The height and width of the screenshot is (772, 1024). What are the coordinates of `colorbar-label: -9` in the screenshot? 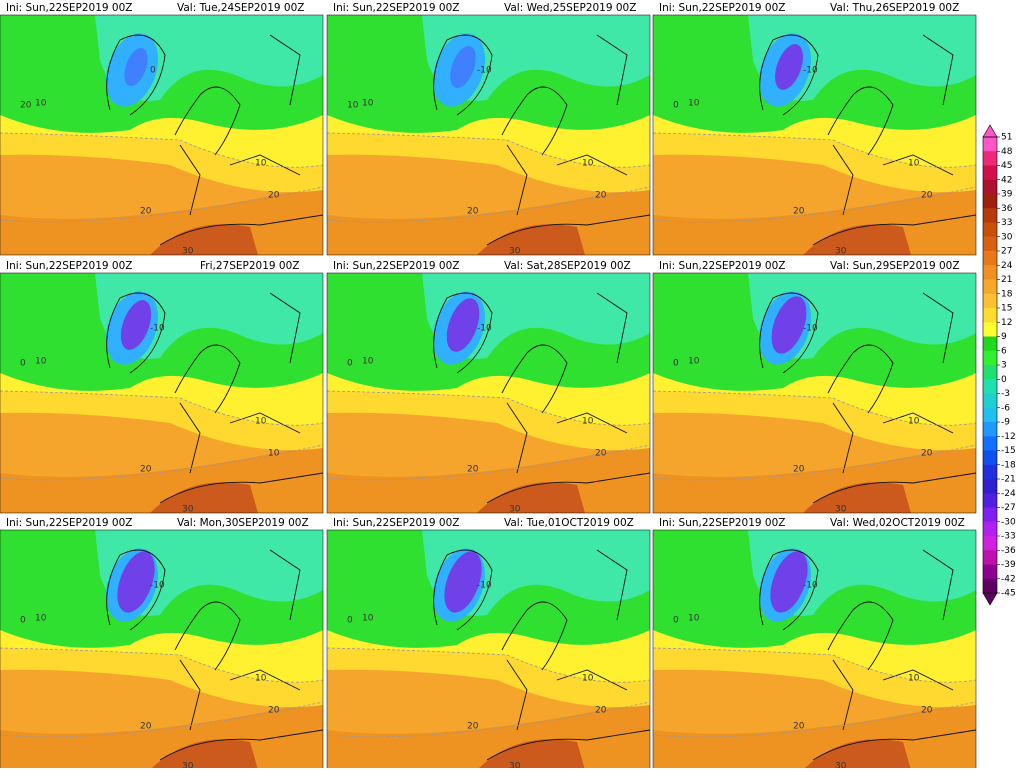 It's located at (1005, 423).